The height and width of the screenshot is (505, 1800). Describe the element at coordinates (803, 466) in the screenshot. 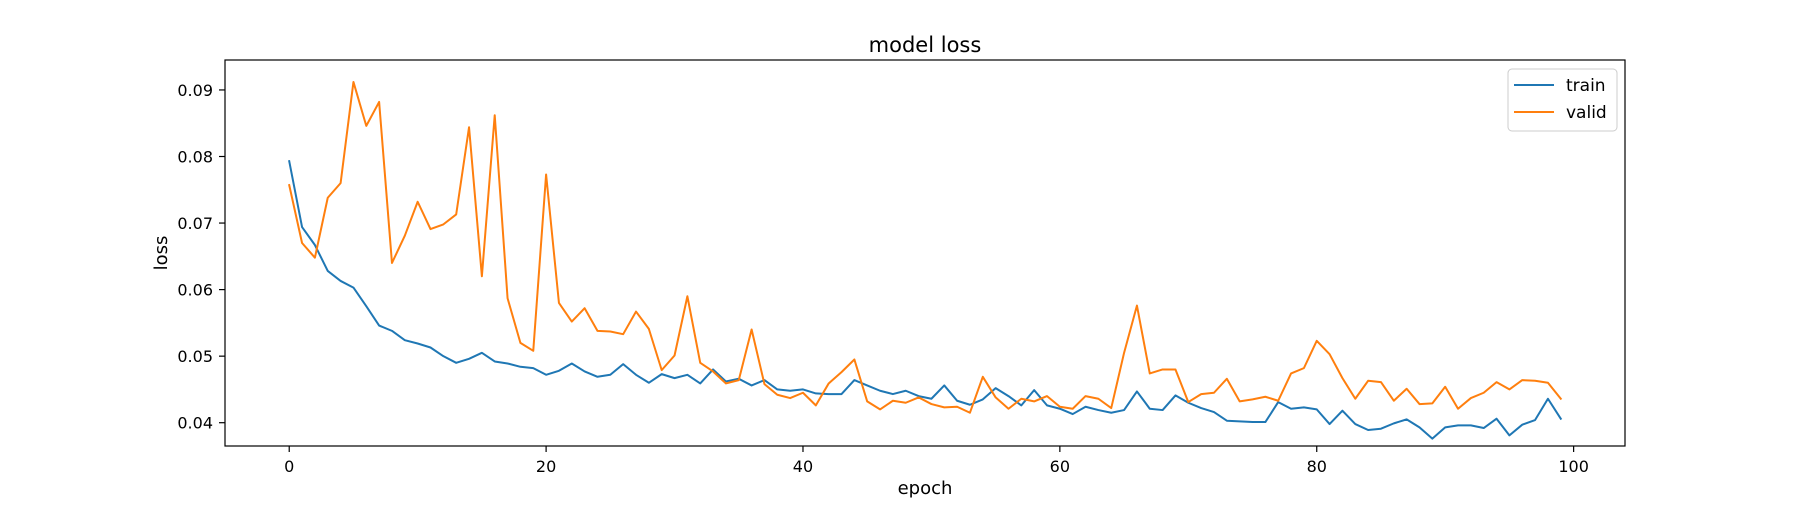

I see `x-tick-label: 40` at that location.